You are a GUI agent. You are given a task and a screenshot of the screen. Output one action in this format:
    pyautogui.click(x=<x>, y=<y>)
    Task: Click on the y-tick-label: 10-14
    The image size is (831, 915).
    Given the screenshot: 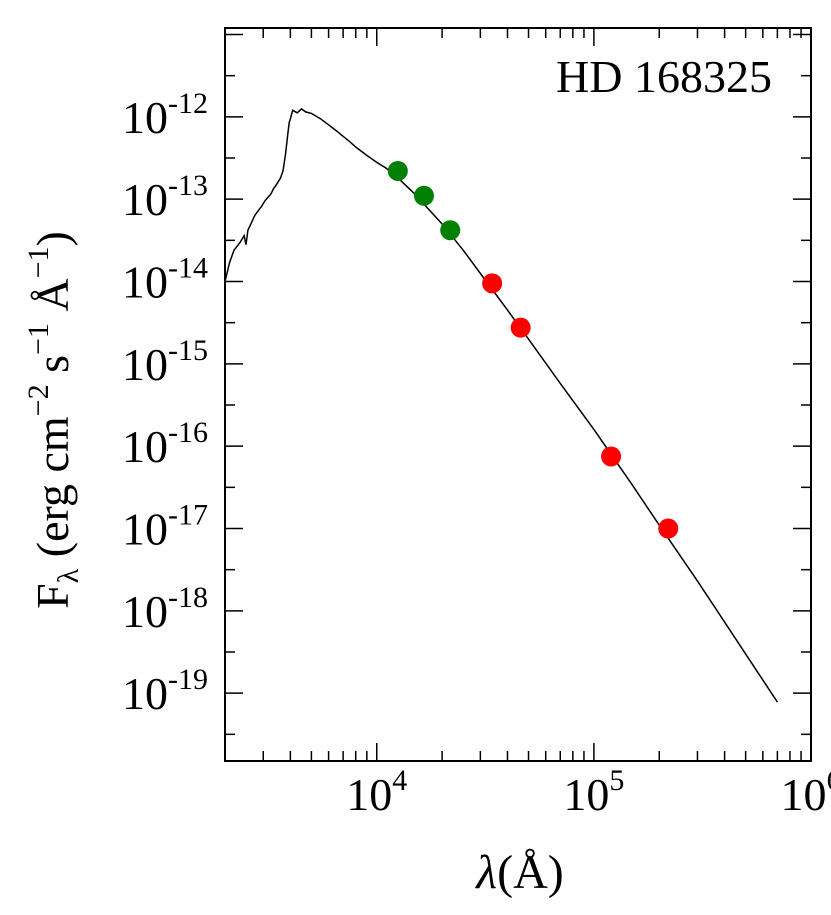 What is the action you would take?
    pyautogui.click(x=165, y=280)
    